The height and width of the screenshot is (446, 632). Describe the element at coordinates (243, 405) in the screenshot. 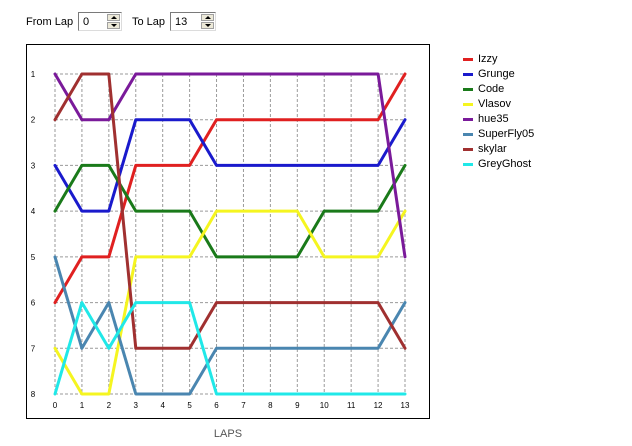

I see `x-tick-label: 7` at that location.